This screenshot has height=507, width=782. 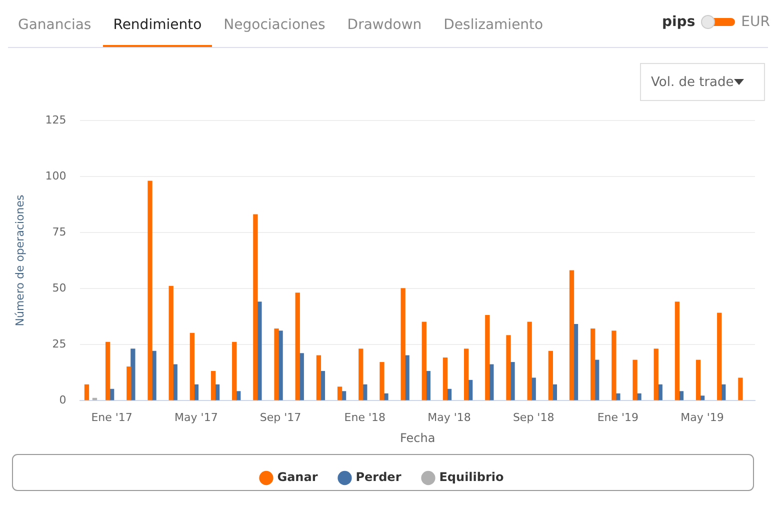 What do you see at coordinates (281, 417) in the screenshot?
I see `x-tick-label: Sep '17` at bounding box center [281, 417].